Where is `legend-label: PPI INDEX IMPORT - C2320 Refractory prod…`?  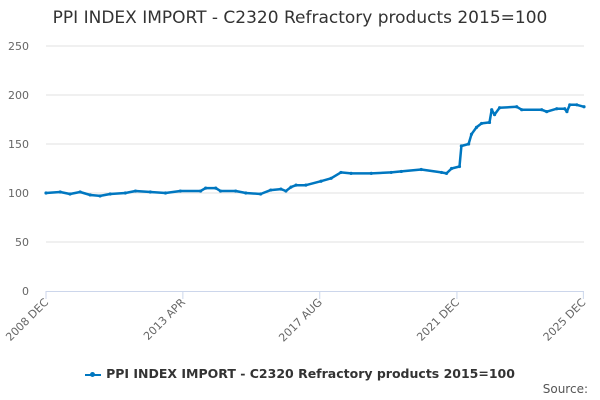
legend-label: PPI INDEX IMPORT - C2320 Refractory prod… is located at coordinates (310, 373).